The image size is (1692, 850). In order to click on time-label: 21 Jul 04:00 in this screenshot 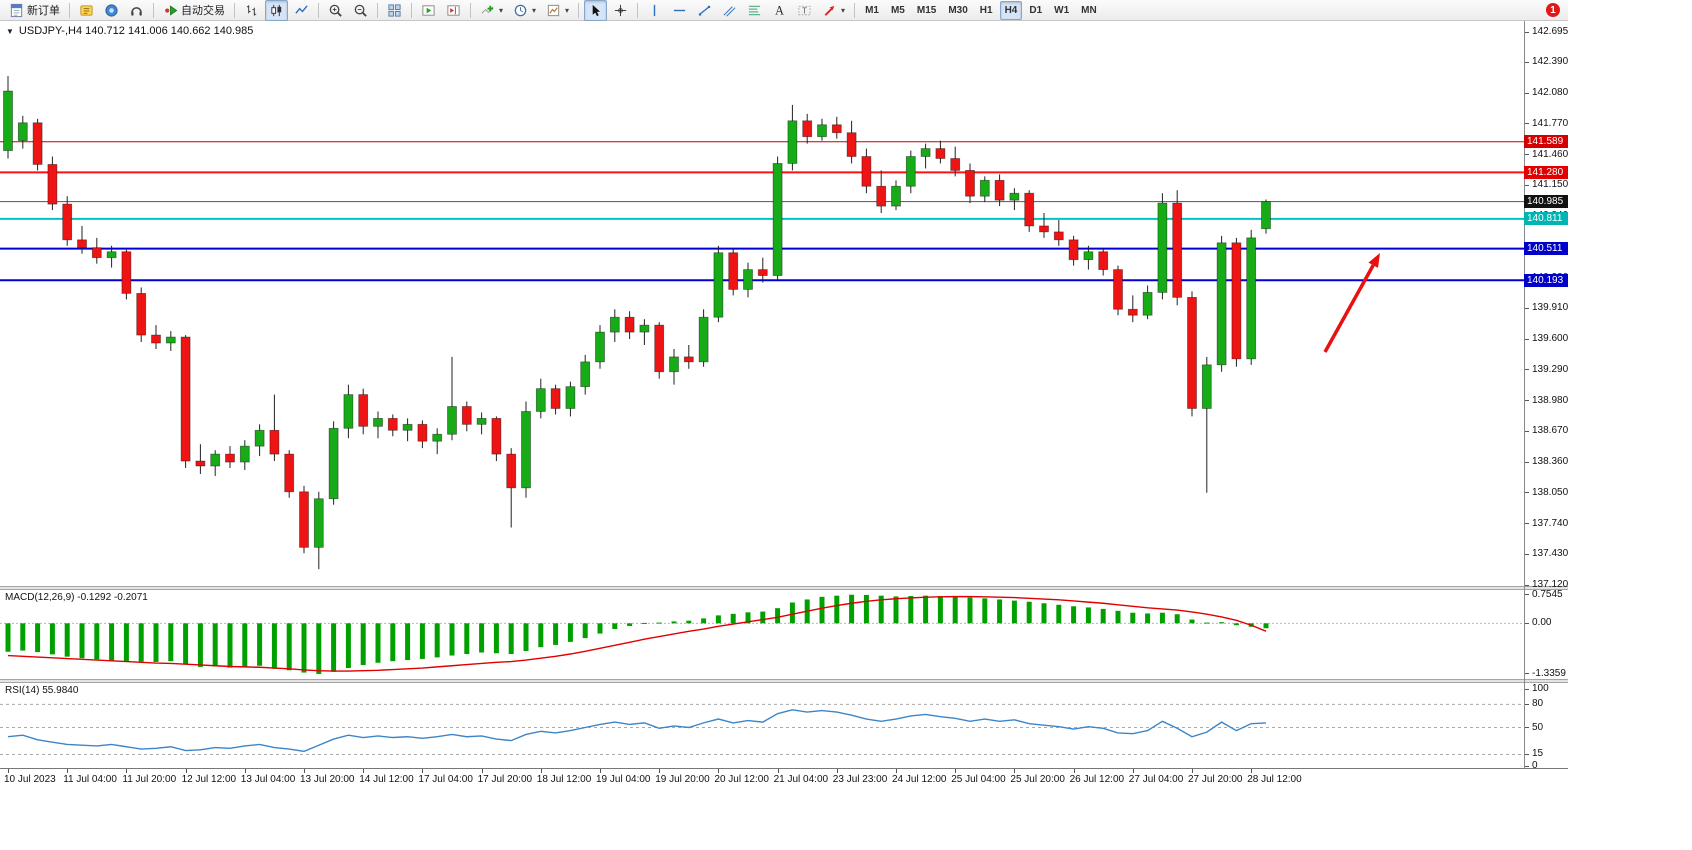, I will do `click(801, 779)`.